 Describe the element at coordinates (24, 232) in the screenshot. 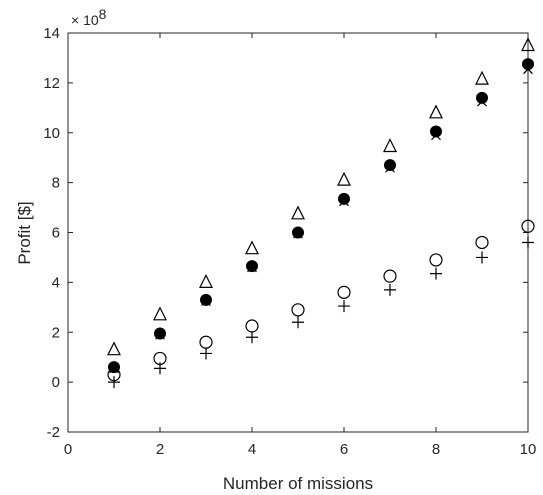

I see `y-axis-label: Profit [$]` at that location.